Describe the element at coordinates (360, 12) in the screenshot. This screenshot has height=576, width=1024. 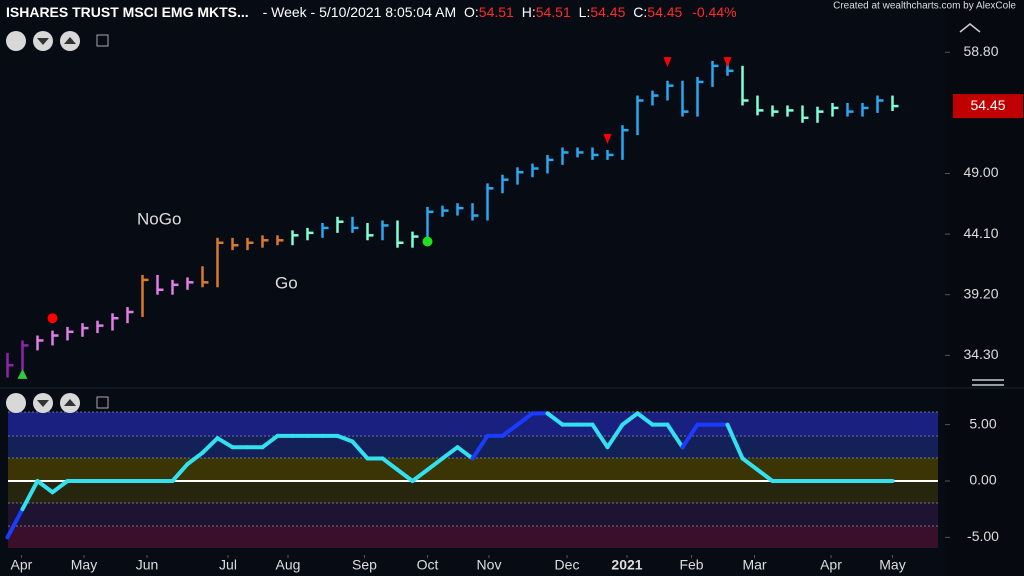
I see `info: - Week - 5/10/2021 8:05:04 AM` at that location.